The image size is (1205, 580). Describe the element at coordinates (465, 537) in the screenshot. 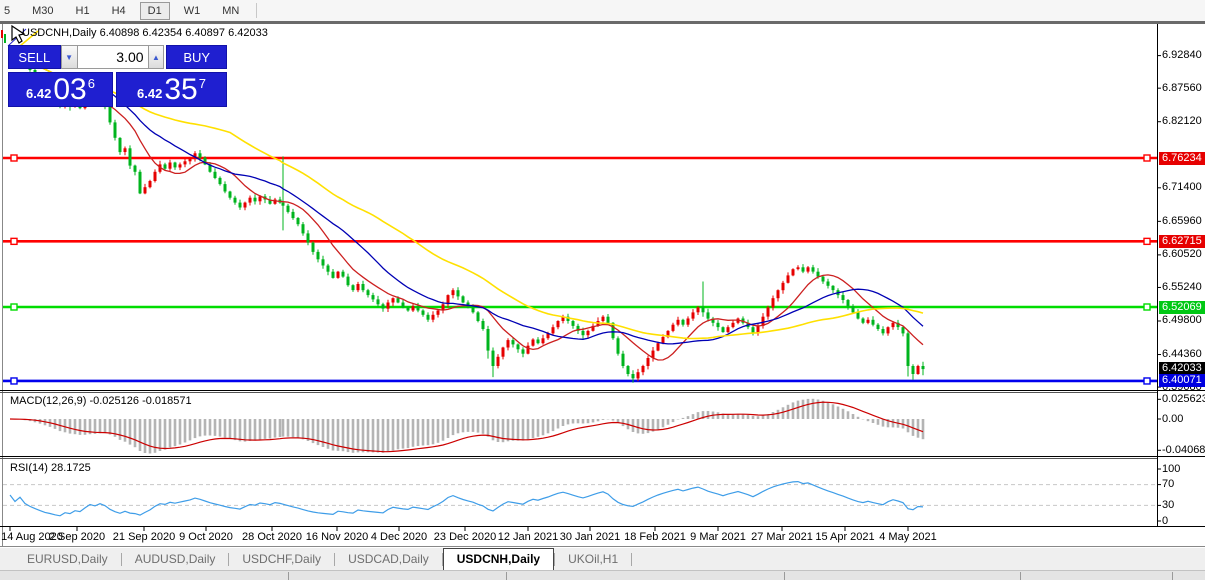

I see `date-axis-label: 23 Dec 2020` at that location.